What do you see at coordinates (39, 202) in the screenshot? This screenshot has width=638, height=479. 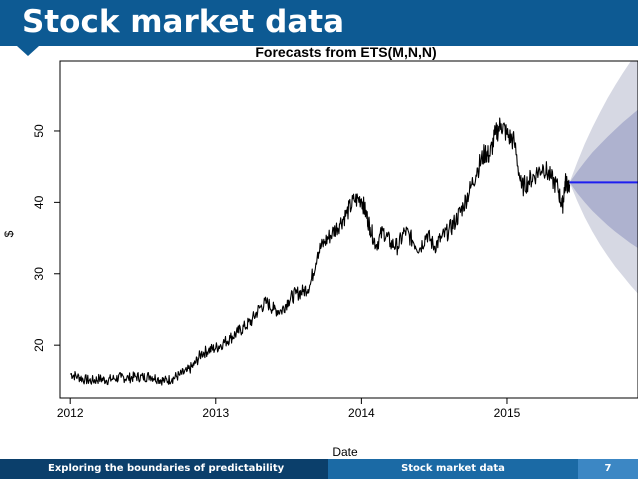 I see `y-tick-label: 40` at bounding box center [39, 202].